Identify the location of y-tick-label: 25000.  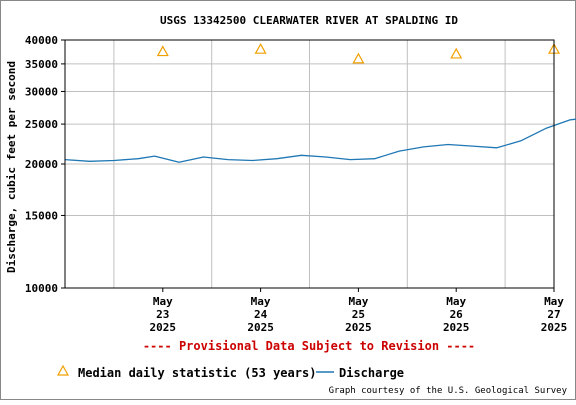
(41, 124).